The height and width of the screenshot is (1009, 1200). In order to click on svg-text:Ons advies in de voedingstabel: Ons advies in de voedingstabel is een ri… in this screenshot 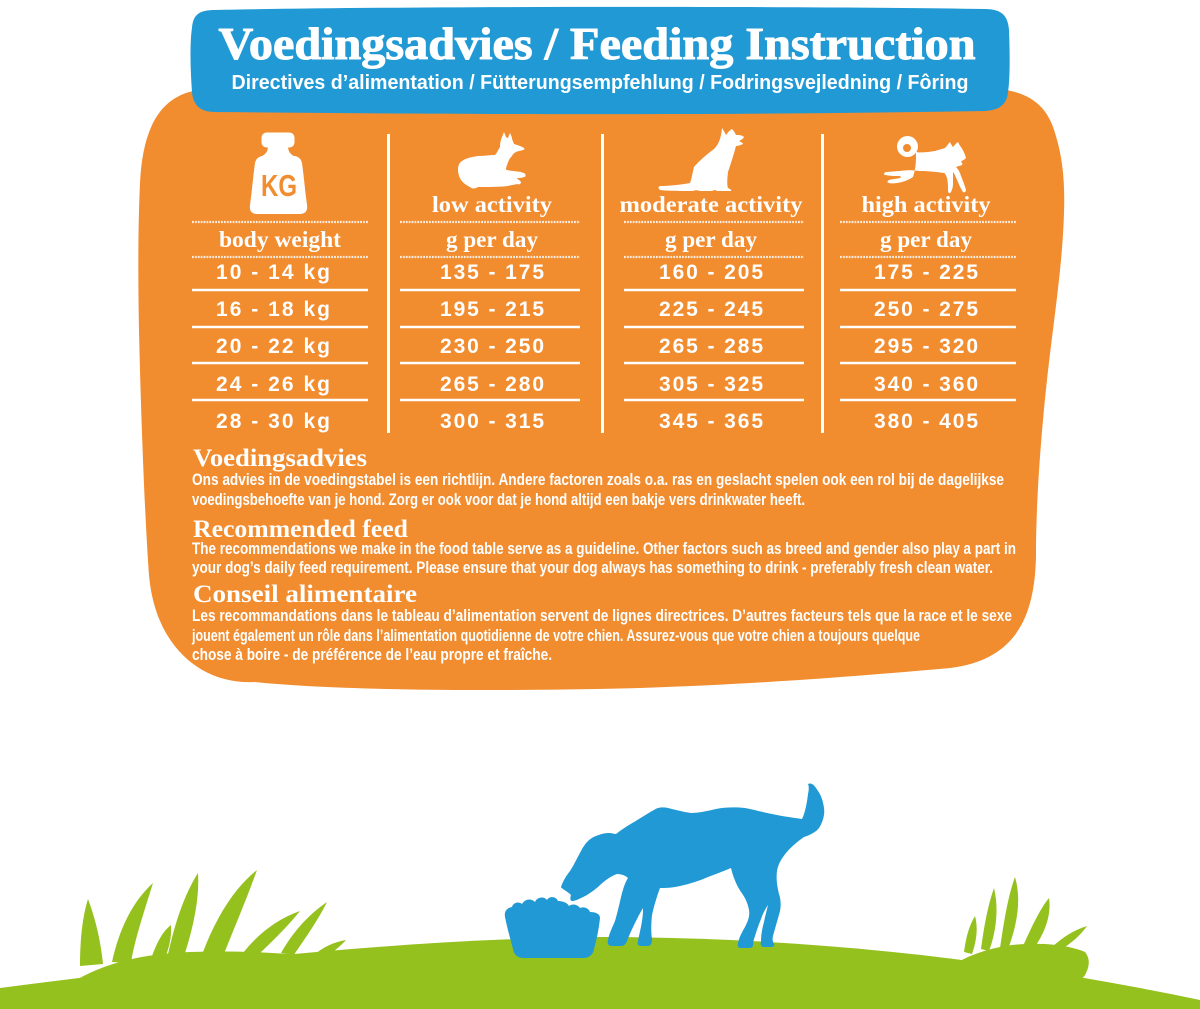, I will do `click(598, 479)`.